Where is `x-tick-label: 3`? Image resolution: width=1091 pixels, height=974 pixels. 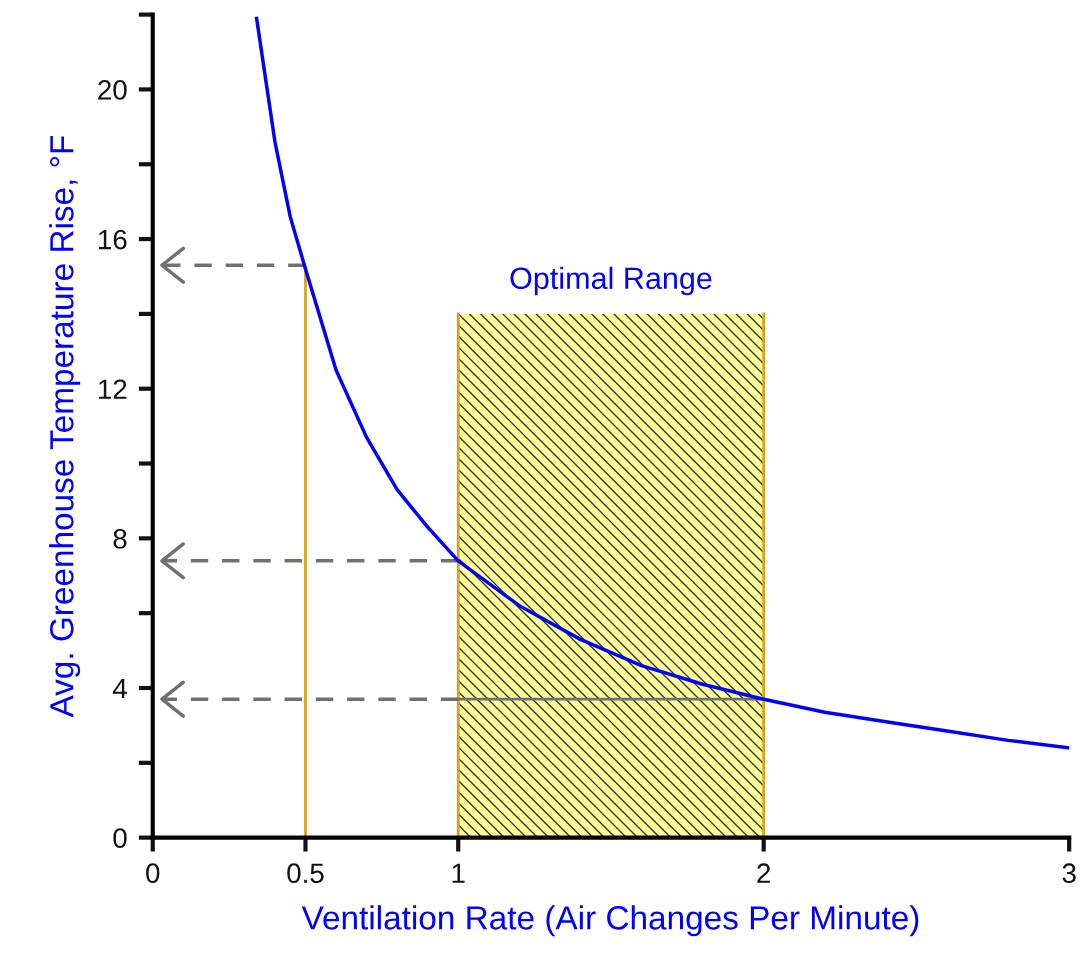 x-tick-label: 3 is located at coordinates (1069, 873).